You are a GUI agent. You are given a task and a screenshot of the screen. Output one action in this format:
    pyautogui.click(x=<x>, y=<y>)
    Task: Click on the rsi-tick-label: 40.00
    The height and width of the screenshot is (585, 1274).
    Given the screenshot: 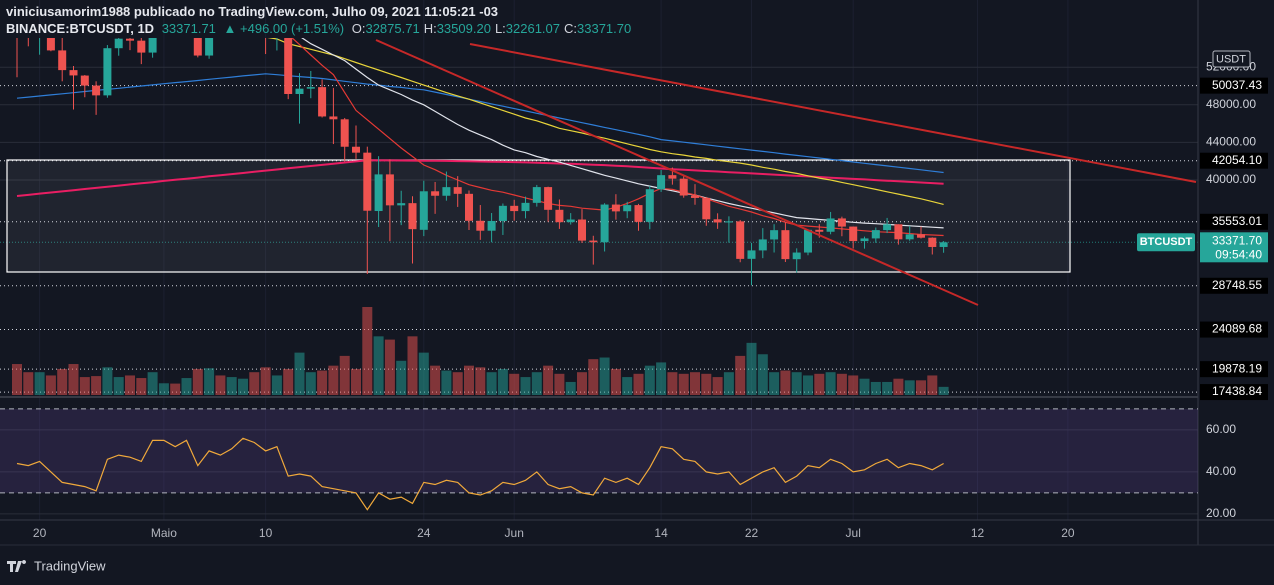 What is the action you would take?
    pyautogui.click(x=1221, y=471)
    